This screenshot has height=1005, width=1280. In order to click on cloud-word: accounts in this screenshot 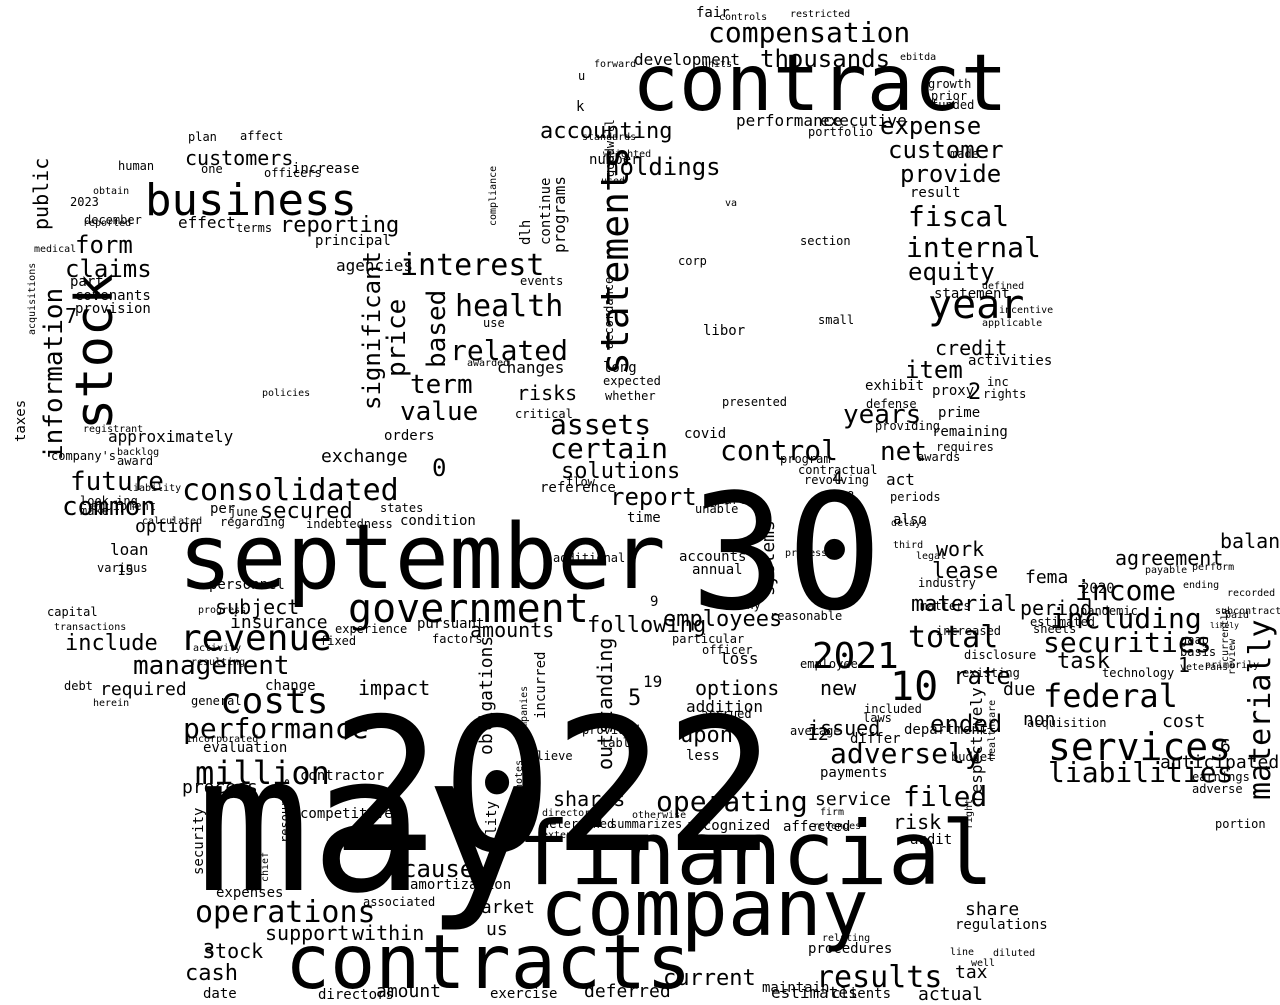, I will do `click(712, 557)`.